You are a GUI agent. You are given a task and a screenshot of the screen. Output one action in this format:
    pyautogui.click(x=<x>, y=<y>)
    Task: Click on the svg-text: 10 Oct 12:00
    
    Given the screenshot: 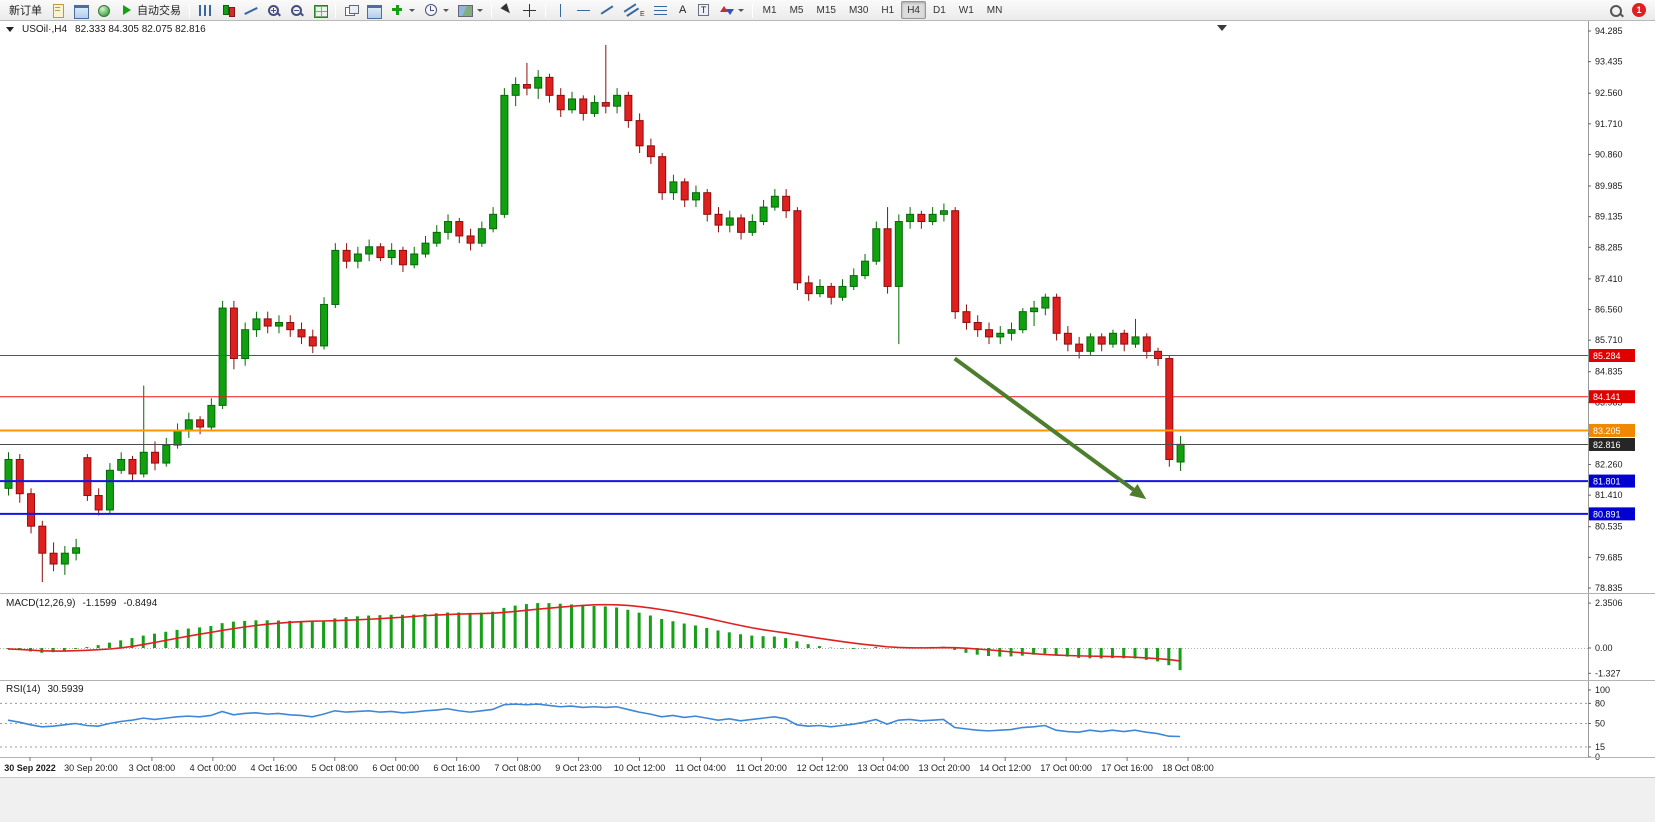 What is the action you would take?
    pyautogui.click(x=640, y=768)
    